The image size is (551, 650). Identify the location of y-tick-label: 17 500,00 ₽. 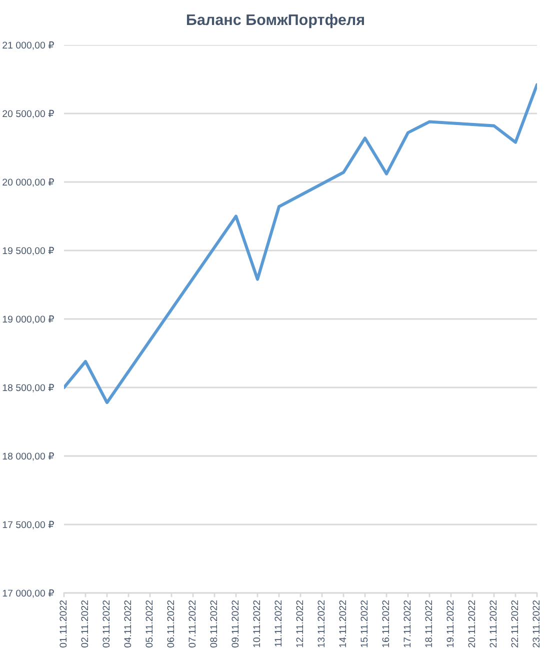
(28, 525).